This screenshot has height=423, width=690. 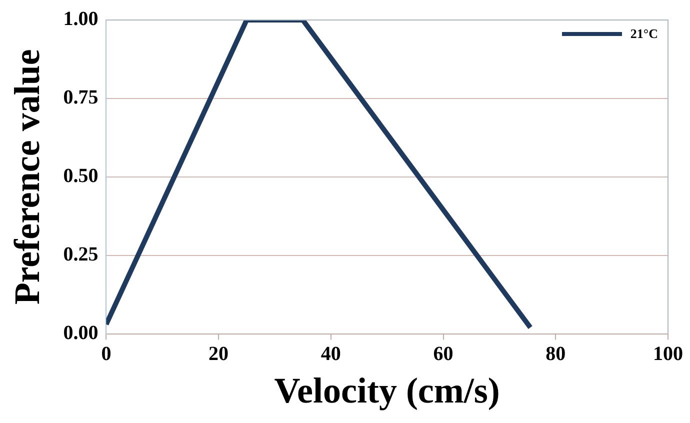 What do you see at coordinates (556, 353) in the screenshot?
I see `x-tick-label: 80` at bounding box center [556, 353].